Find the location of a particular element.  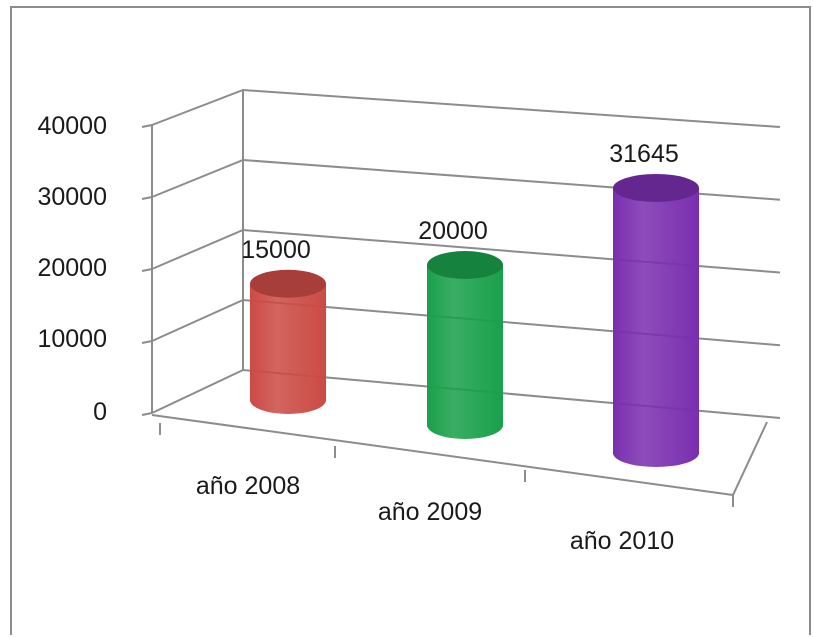

data-label: 31645 is located at coordinates (644, 154).